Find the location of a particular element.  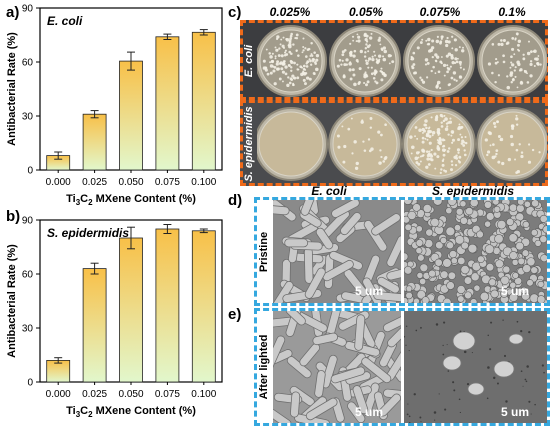

ecoli-row-label: E. coli is located at coordinates (249, 61).